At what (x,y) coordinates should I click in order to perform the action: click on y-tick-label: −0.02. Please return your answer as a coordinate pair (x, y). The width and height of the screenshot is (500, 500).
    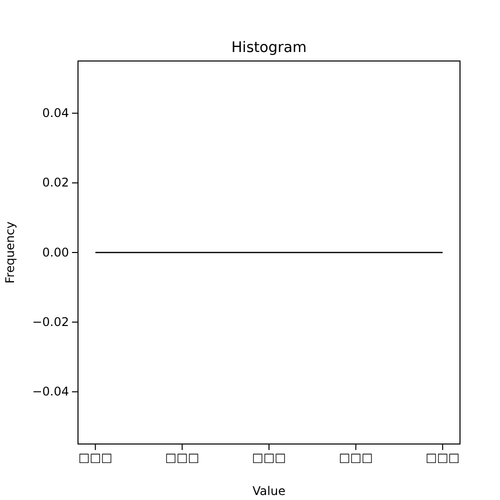
    Looking at the image, I should click on (50, 321).